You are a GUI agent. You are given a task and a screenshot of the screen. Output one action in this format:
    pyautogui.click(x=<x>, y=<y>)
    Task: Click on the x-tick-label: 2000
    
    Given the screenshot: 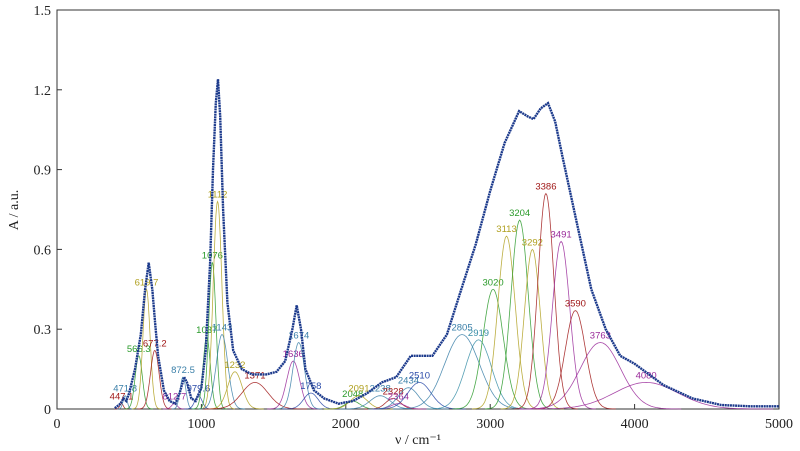 What is the action you would take?
    pyautogui.click(x=346, y=424)
    